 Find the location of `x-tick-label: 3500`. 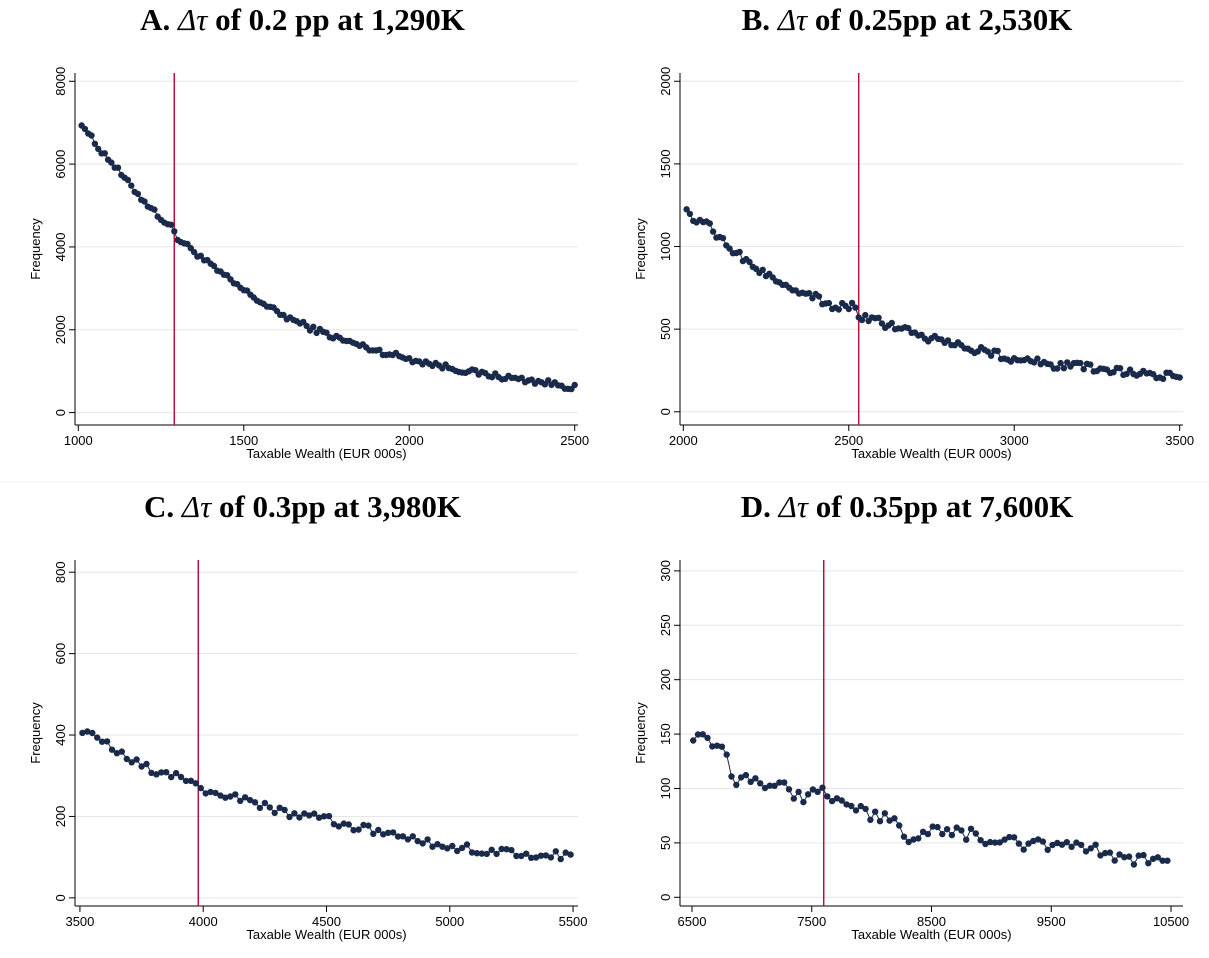

x-tick-label: 3500 is located at coordinates (79, 921).